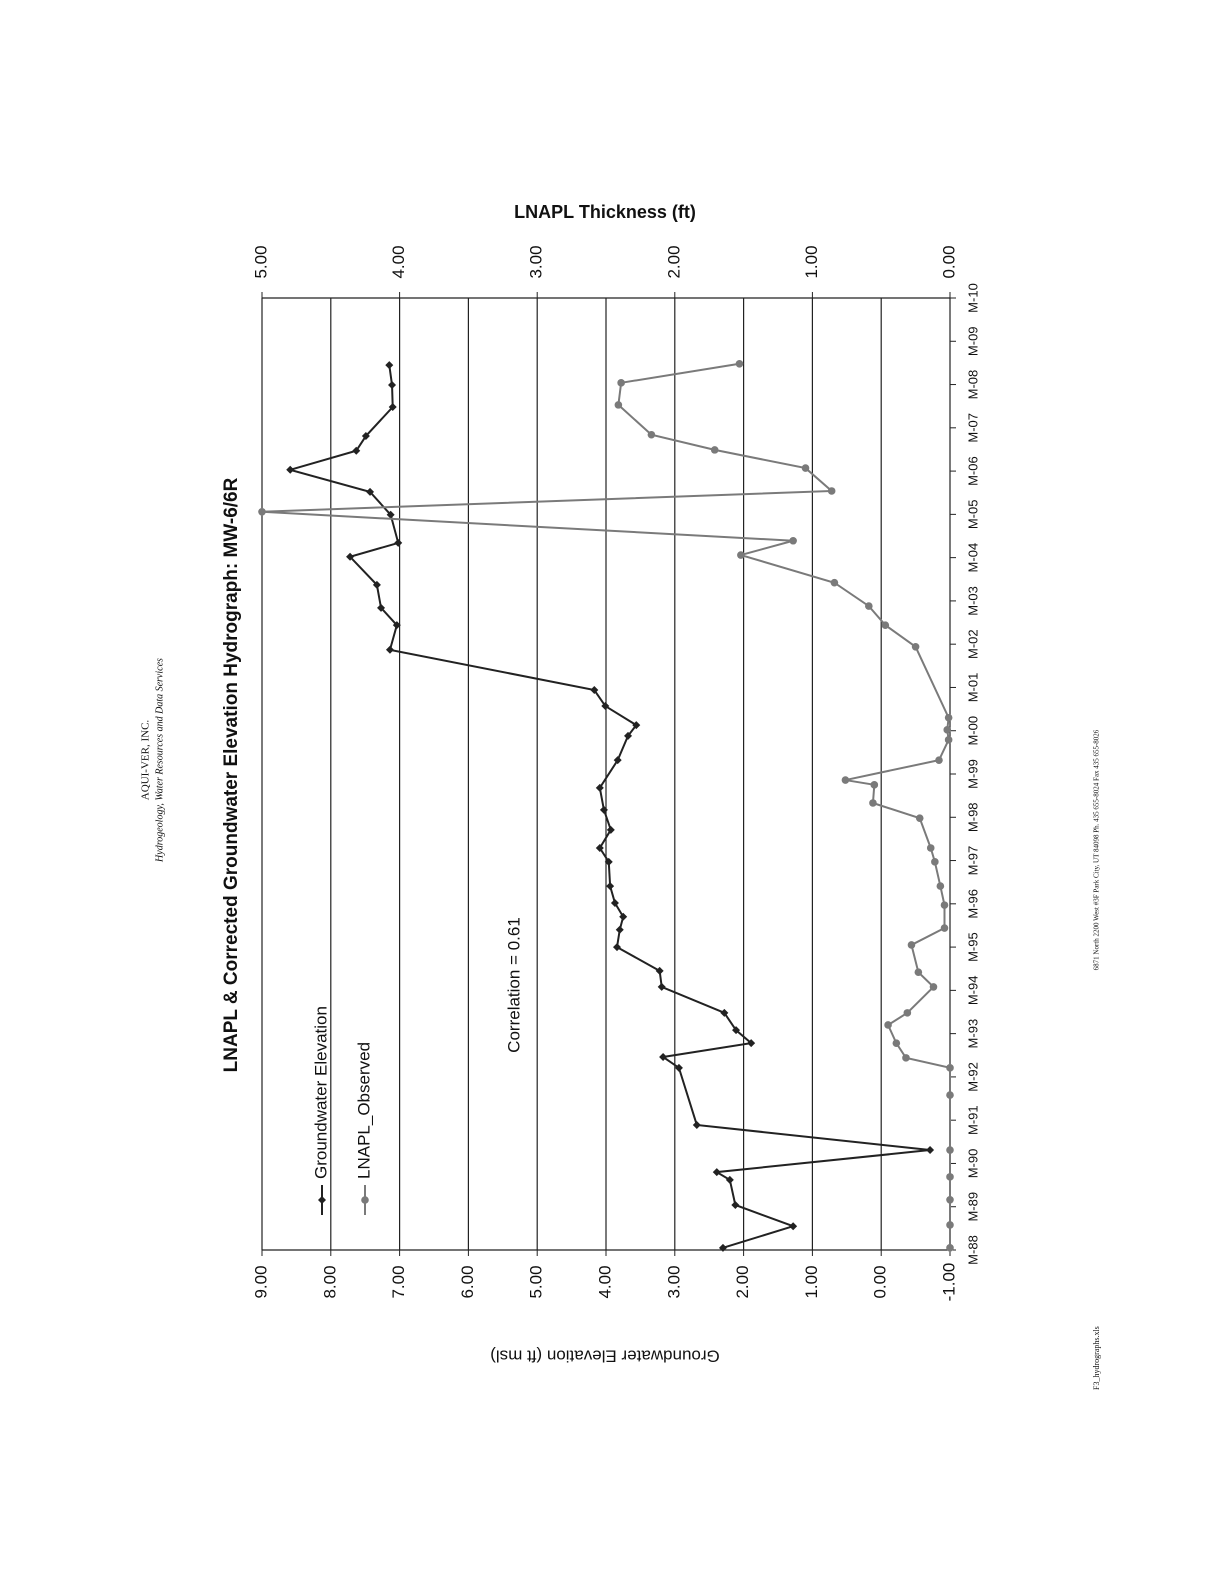 The width and height of the screenshot is (1226, 1580). I want to click on x-tick-label: M-90, so click(972, 1164).